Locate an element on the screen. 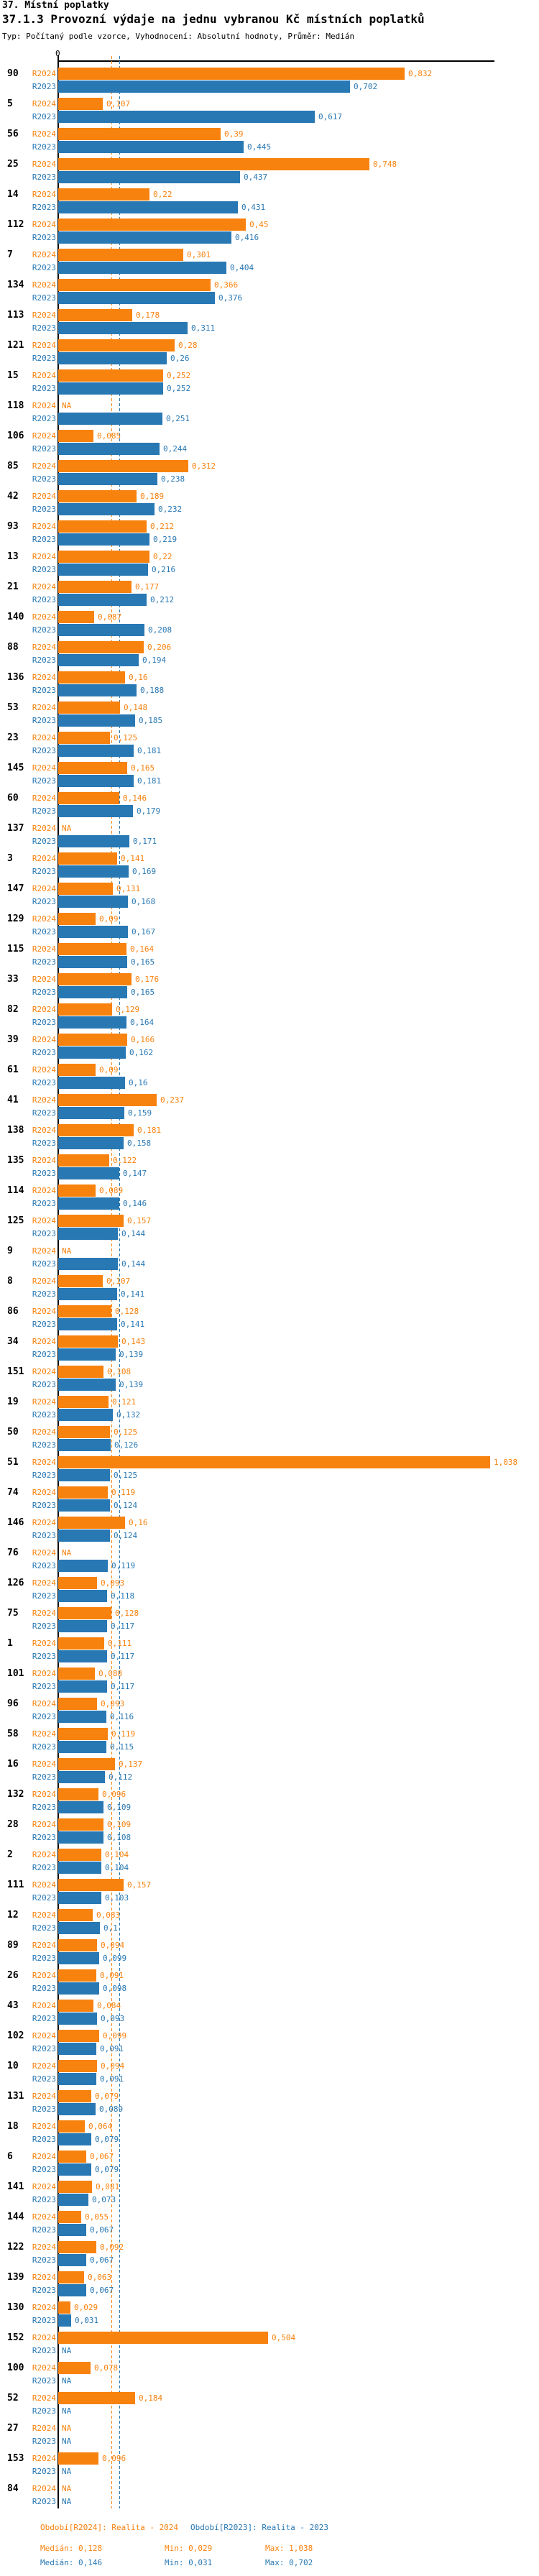 This screenshot has height=2576, width=539. group-id-label: 121 is located at coordinates (15, 345).